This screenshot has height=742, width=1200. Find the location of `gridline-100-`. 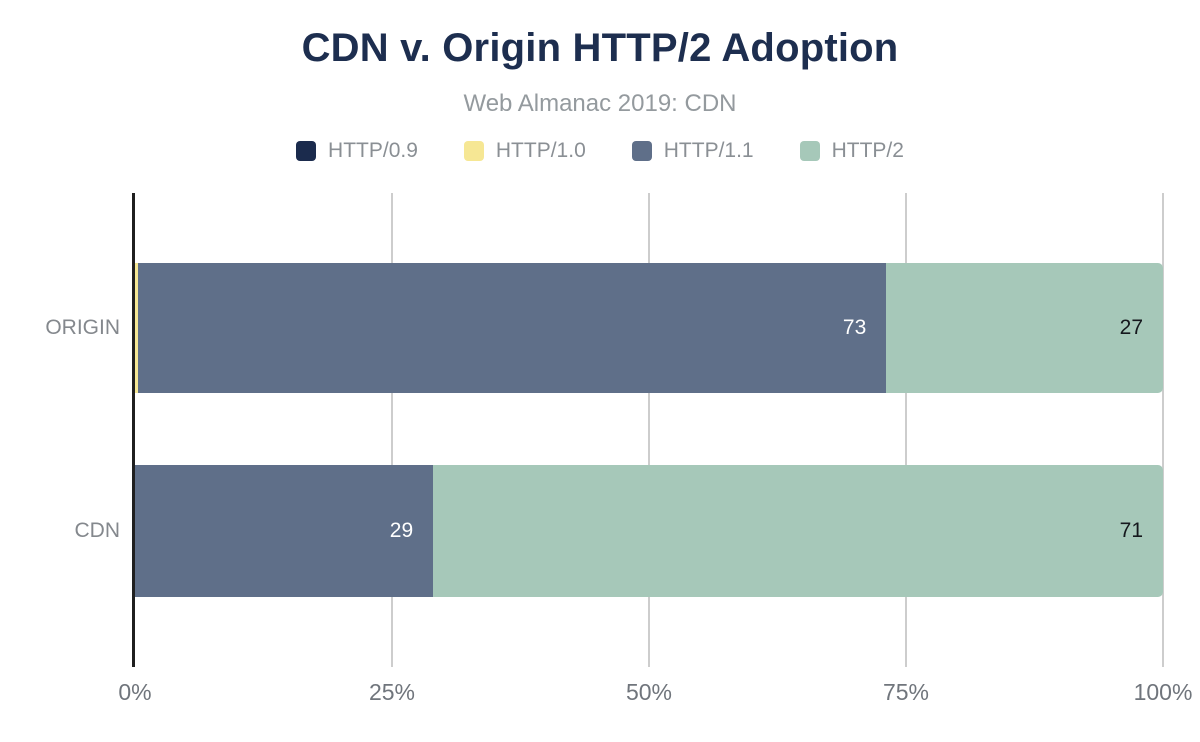

gridline-100- is located at coordinates (1163, 430).